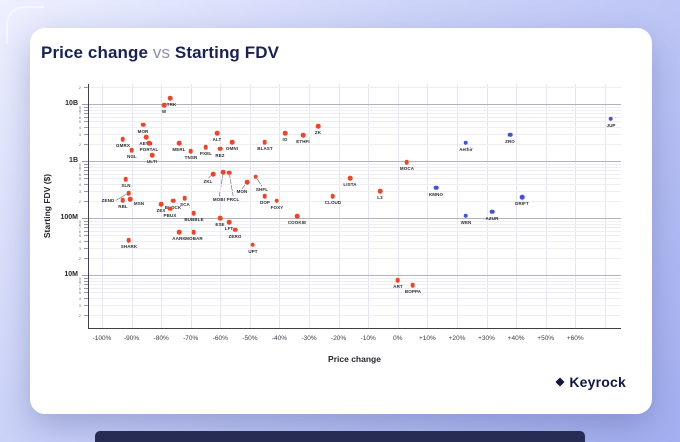  I want to click on data-point-ULTI, so click(152, 155).